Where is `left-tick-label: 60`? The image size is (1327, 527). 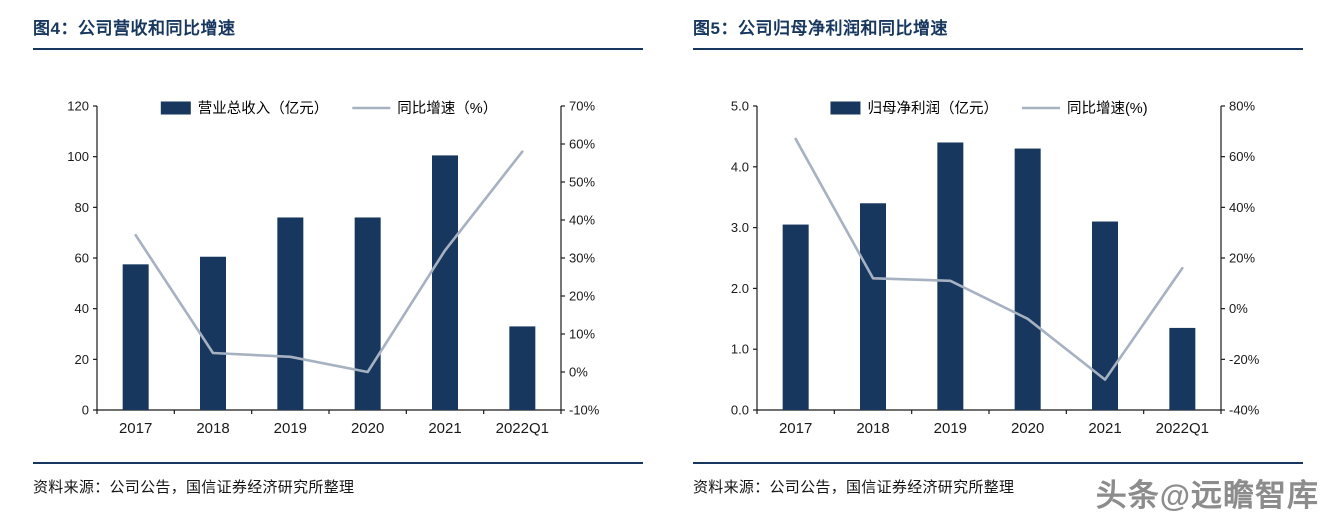 left-tick-label: 60 is located at coordinates (82, 258).